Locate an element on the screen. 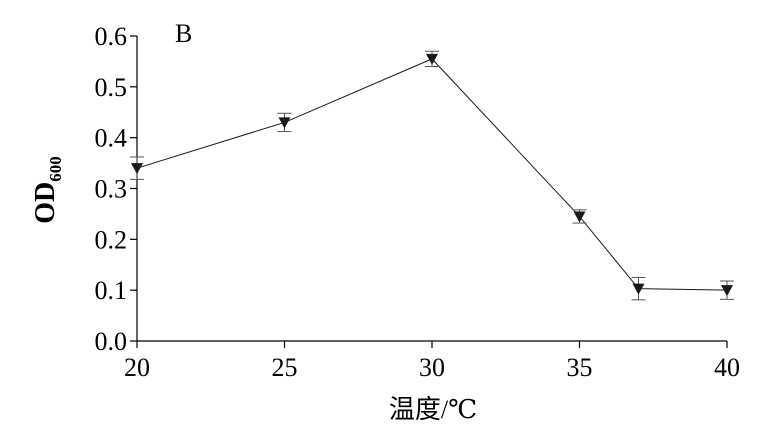 This screenshot has height=433, width=774. y-tick-label: 0.4 is located at coordinates (111, 138).